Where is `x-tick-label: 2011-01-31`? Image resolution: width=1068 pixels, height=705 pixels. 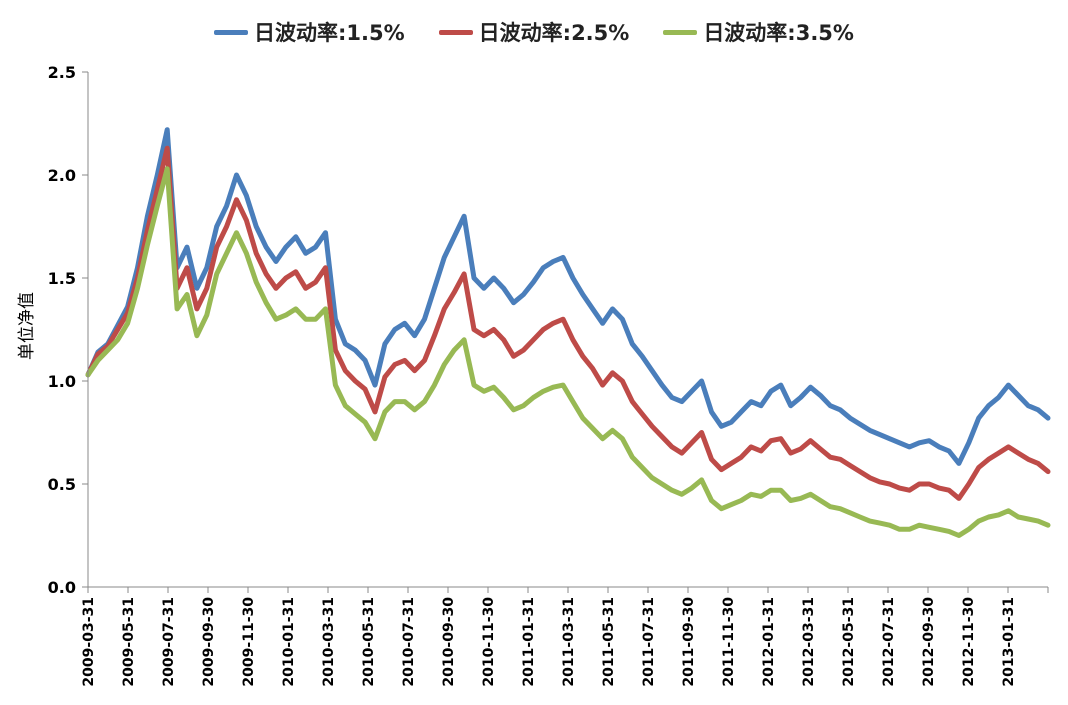 x-tick-label: 2011-01-31 is located at coordinates (529, 642).